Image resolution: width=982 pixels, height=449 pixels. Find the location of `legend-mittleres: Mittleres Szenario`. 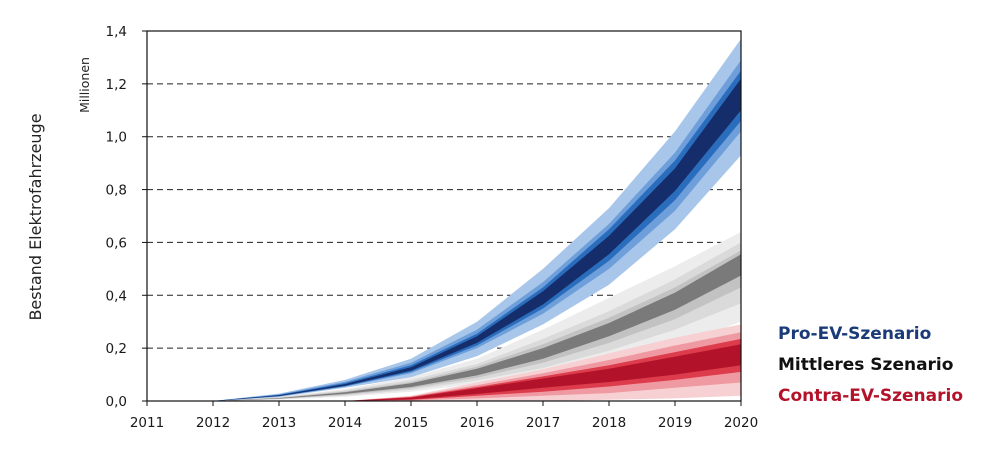

legend-mittleres: Mittleres Szenario is located at coordinates (866, 365).